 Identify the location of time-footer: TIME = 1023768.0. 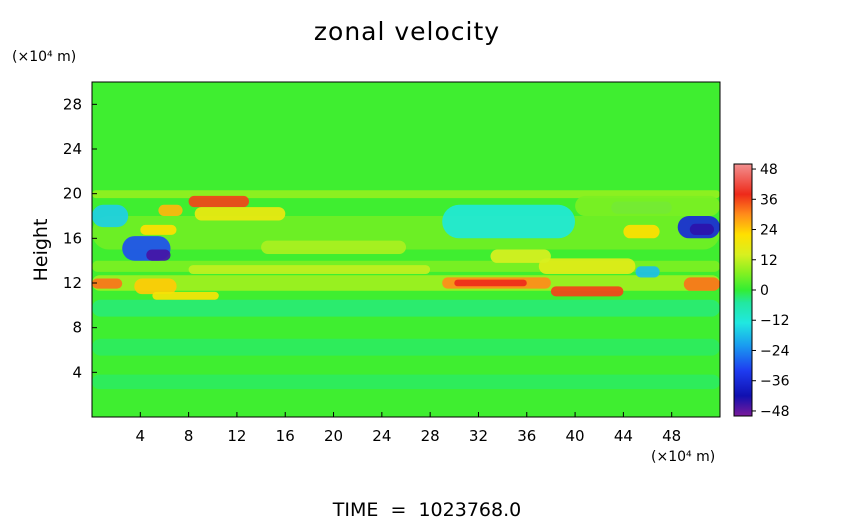
(426, 509).